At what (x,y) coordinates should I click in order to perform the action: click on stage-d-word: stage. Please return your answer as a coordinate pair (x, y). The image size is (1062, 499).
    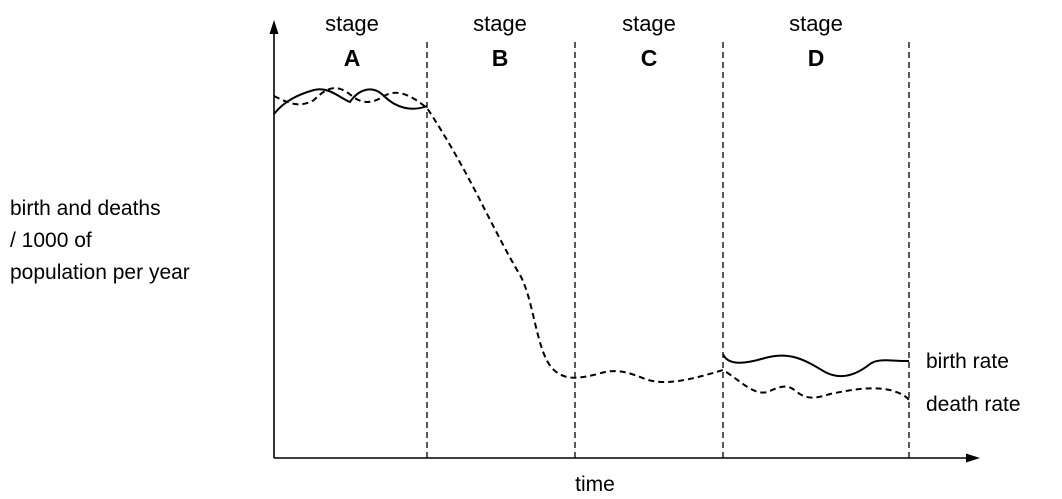
    Looking at the image, I should click on (816, 23).